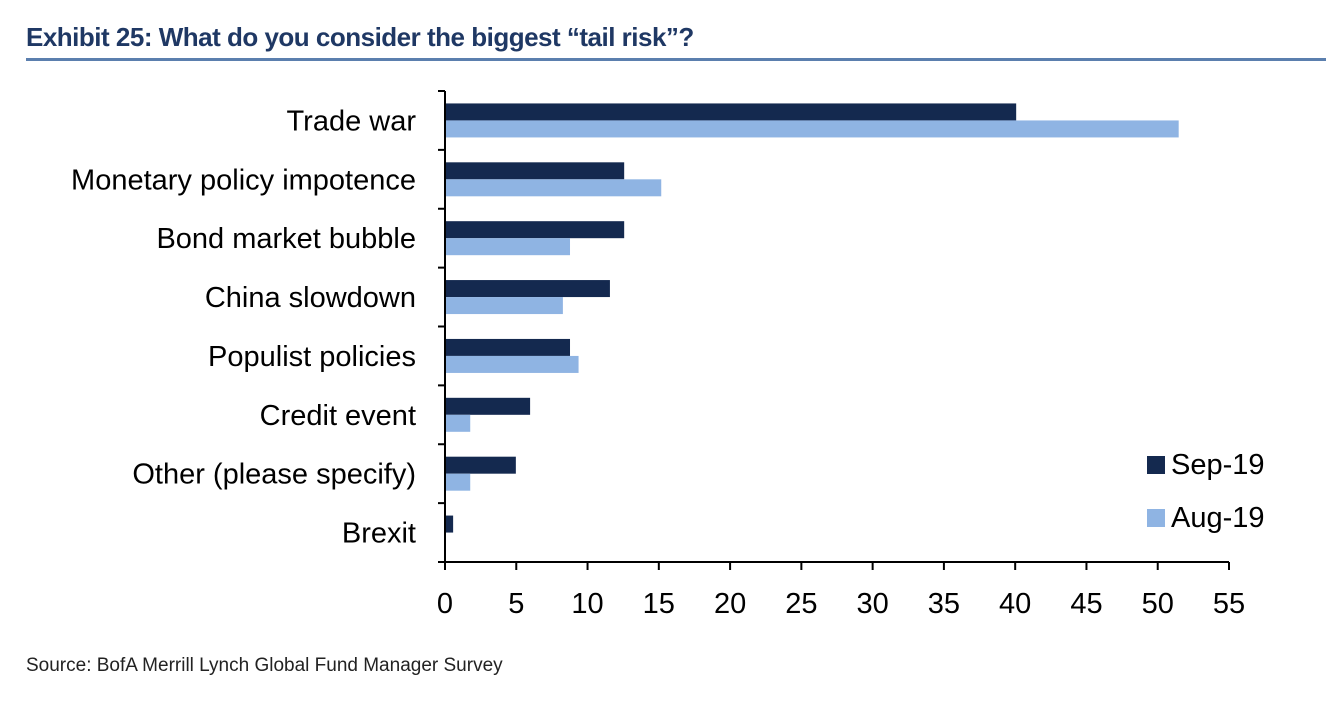 The width and height of the screenshot is (1340, 705). Describe the element at coordinates (352, 121) in the screenshot. I see `category-label: Trade war` at that location.